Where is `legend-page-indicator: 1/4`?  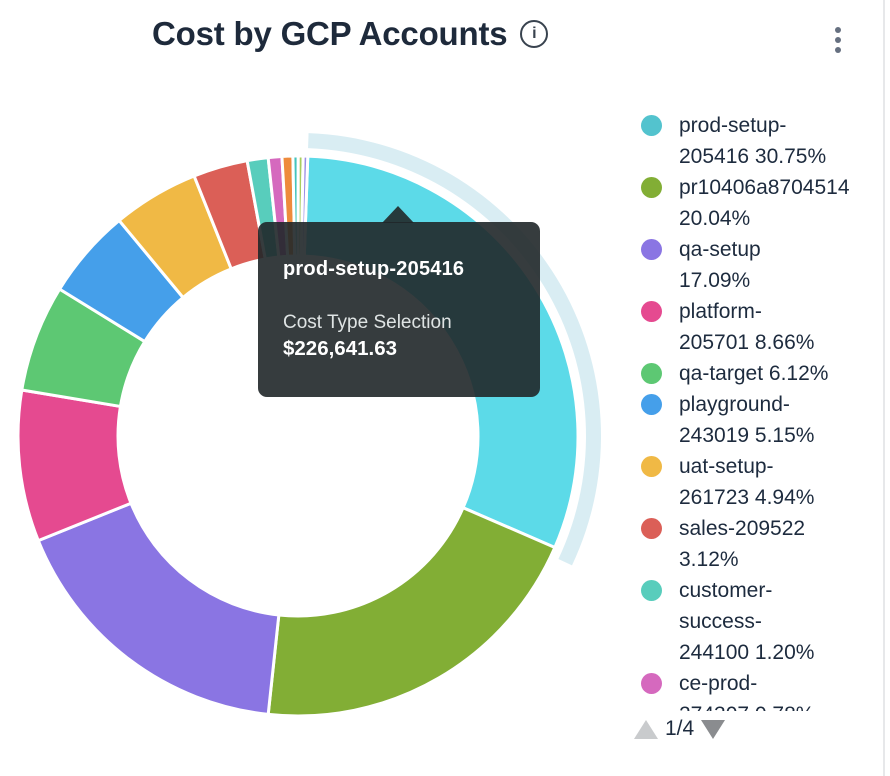 legend-page-indicator: 1/4 is located at coordinates (680, 728).